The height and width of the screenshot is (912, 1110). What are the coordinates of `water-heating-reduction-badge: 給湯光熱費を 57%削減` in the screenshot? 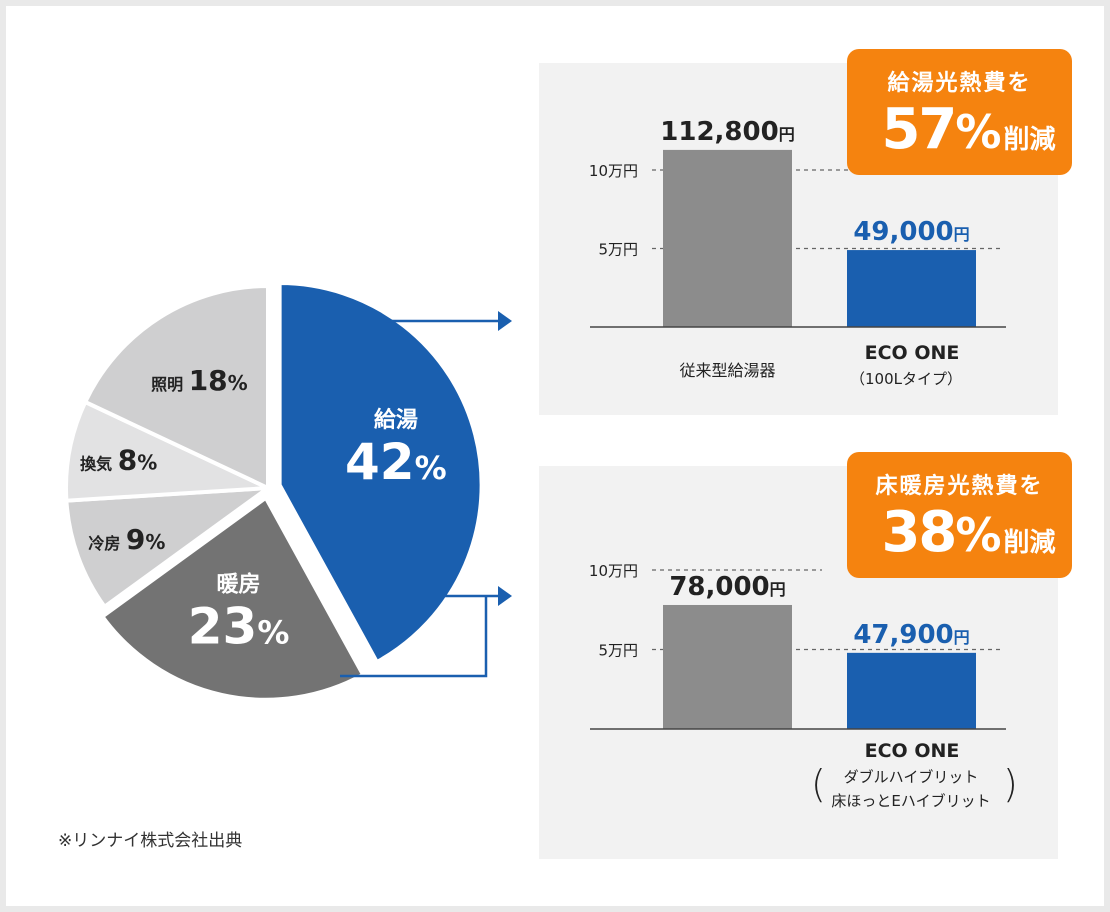 It's located at (959, 112).